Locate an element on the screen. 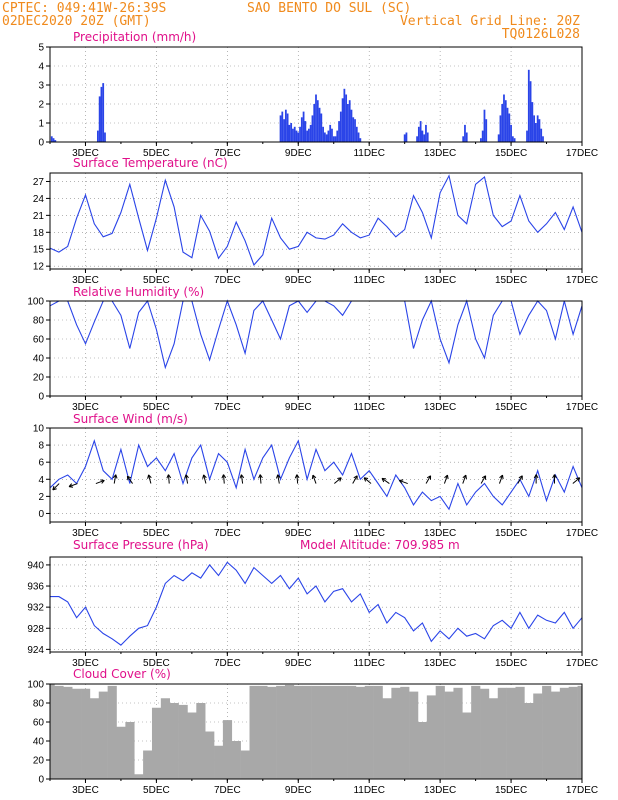 The image size is (618, 800). rh-line is located at coordinates (316, 334).